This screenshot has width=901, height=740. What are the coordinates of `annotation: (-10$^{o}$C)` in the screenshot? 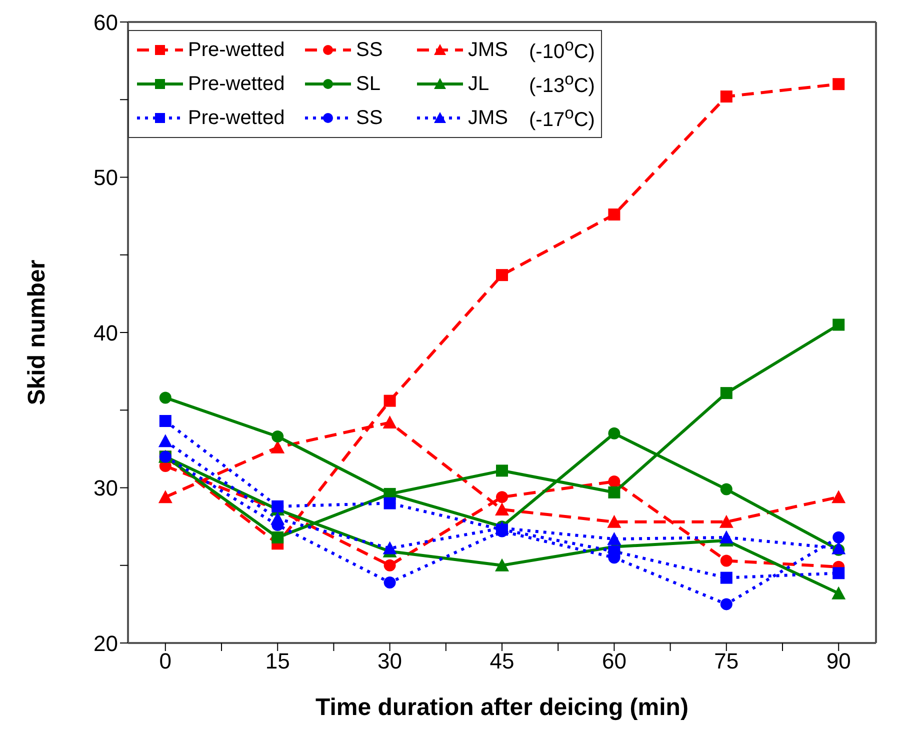 It's located at (562, 50).